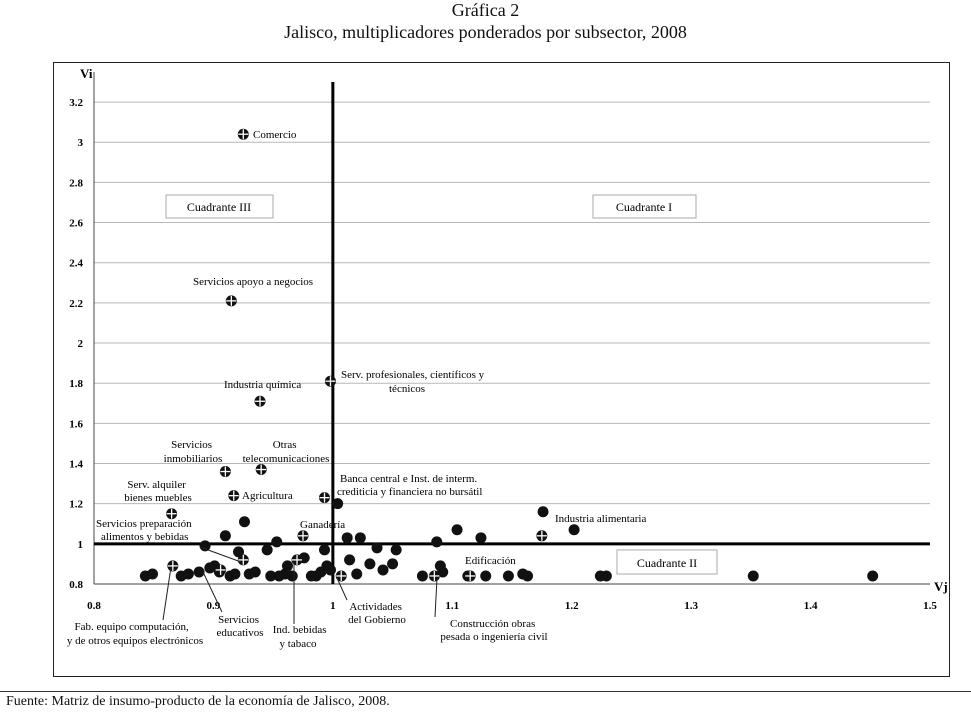 The height and width of the screenshot is (716, 971). What do you see at coordinates (286, 452) in the screenshot?
I see `label-otras-telecom: Otras telecomunicaciones` at bounding box center [286, 452].